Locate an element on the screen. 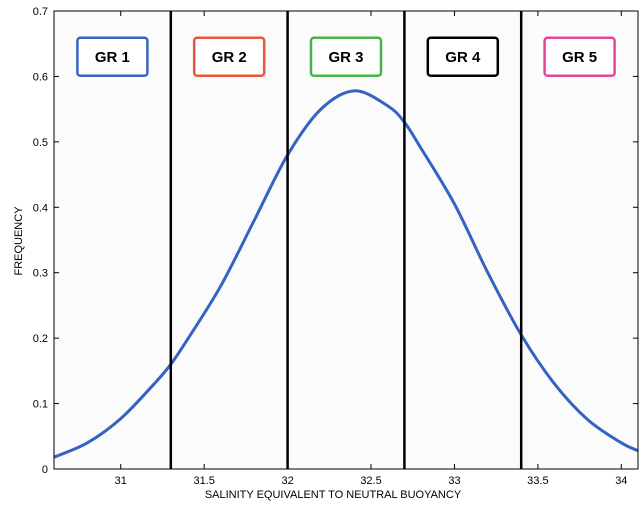 This screenshot has width=641, height=505. group-label-text: GR 4 is located at coordinates (463, 57).